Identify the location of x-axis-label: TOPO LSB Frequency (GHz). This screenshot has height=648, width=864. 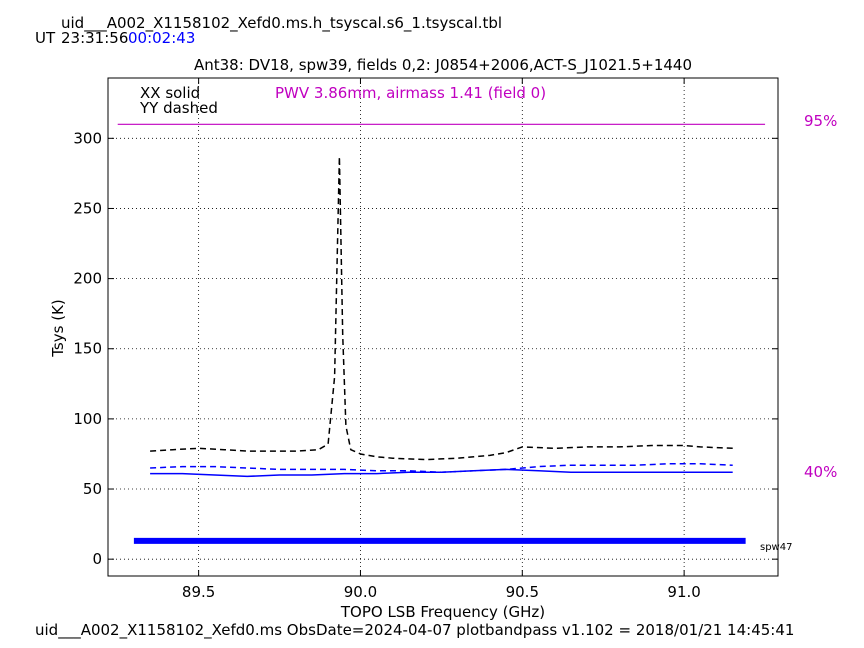
(442, 612).